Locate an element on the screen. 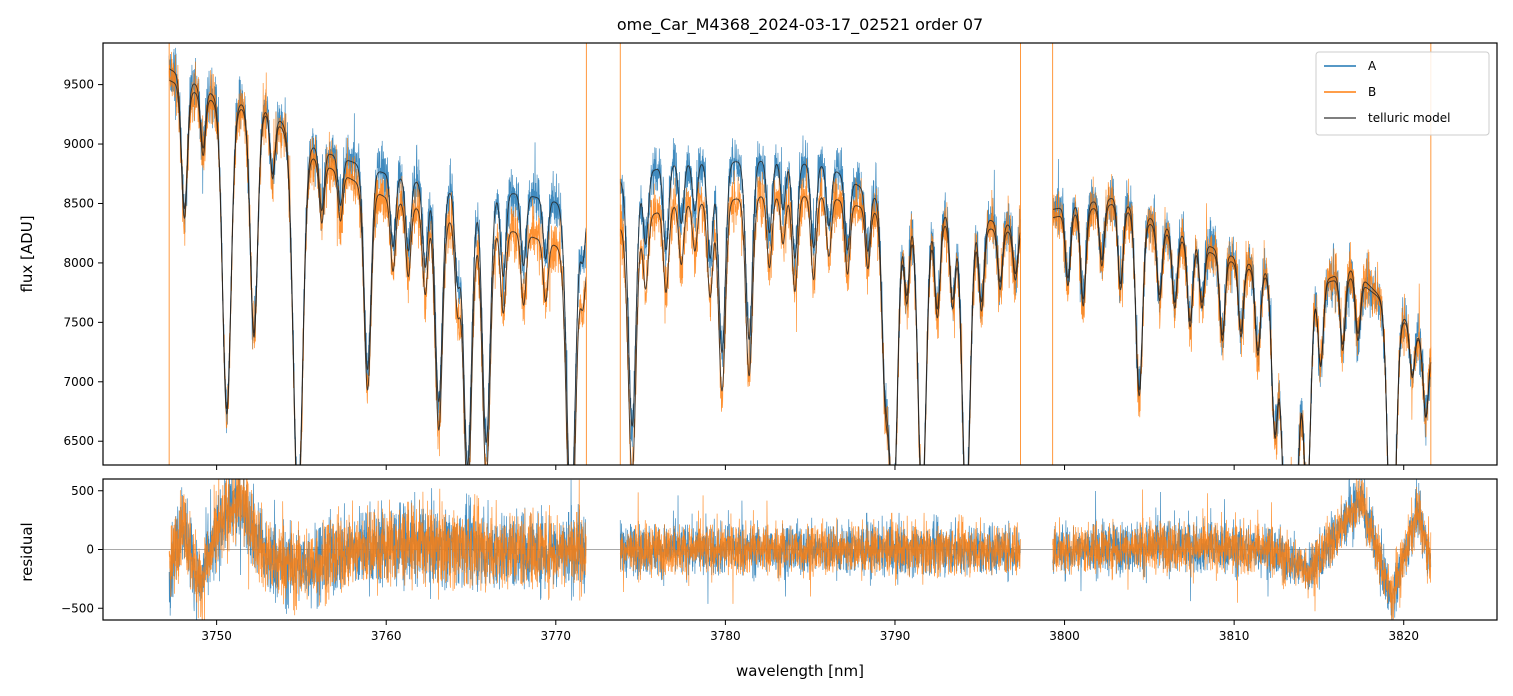 The height and width of the screenshot is (696, 1513). y-tick-label: 7500 is located at coordinates (78, 322).